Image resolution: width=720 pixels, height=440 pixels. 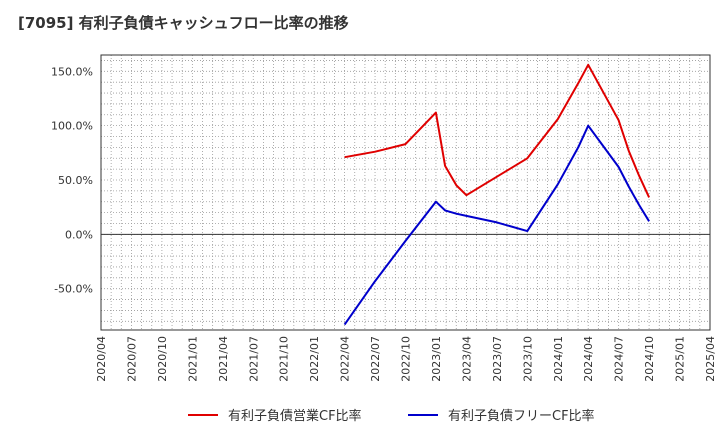 What do you see at coordinates (162, 359) in the screenshot?
I see `x-tick-label: 2020/10` at bounding box center [162, 359].